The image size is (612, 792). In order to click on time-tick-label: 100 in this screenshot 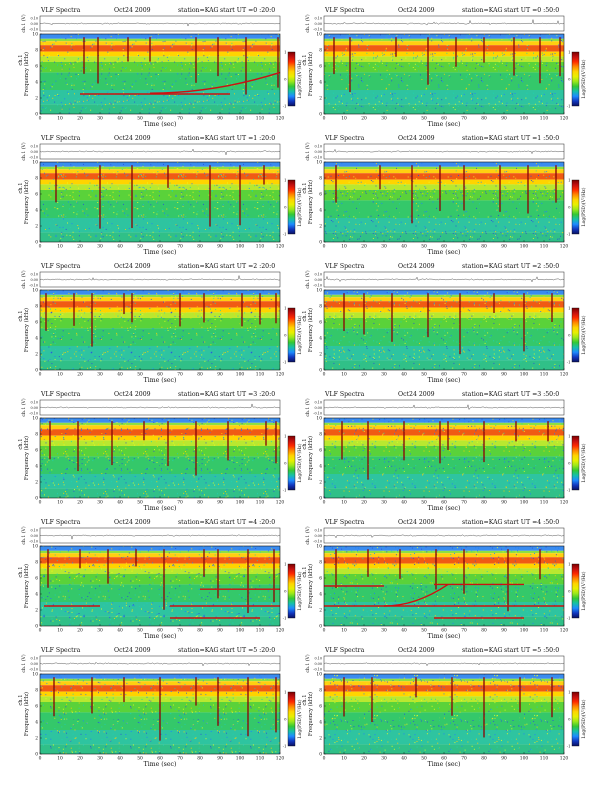, I will do `click(240, 503)`.